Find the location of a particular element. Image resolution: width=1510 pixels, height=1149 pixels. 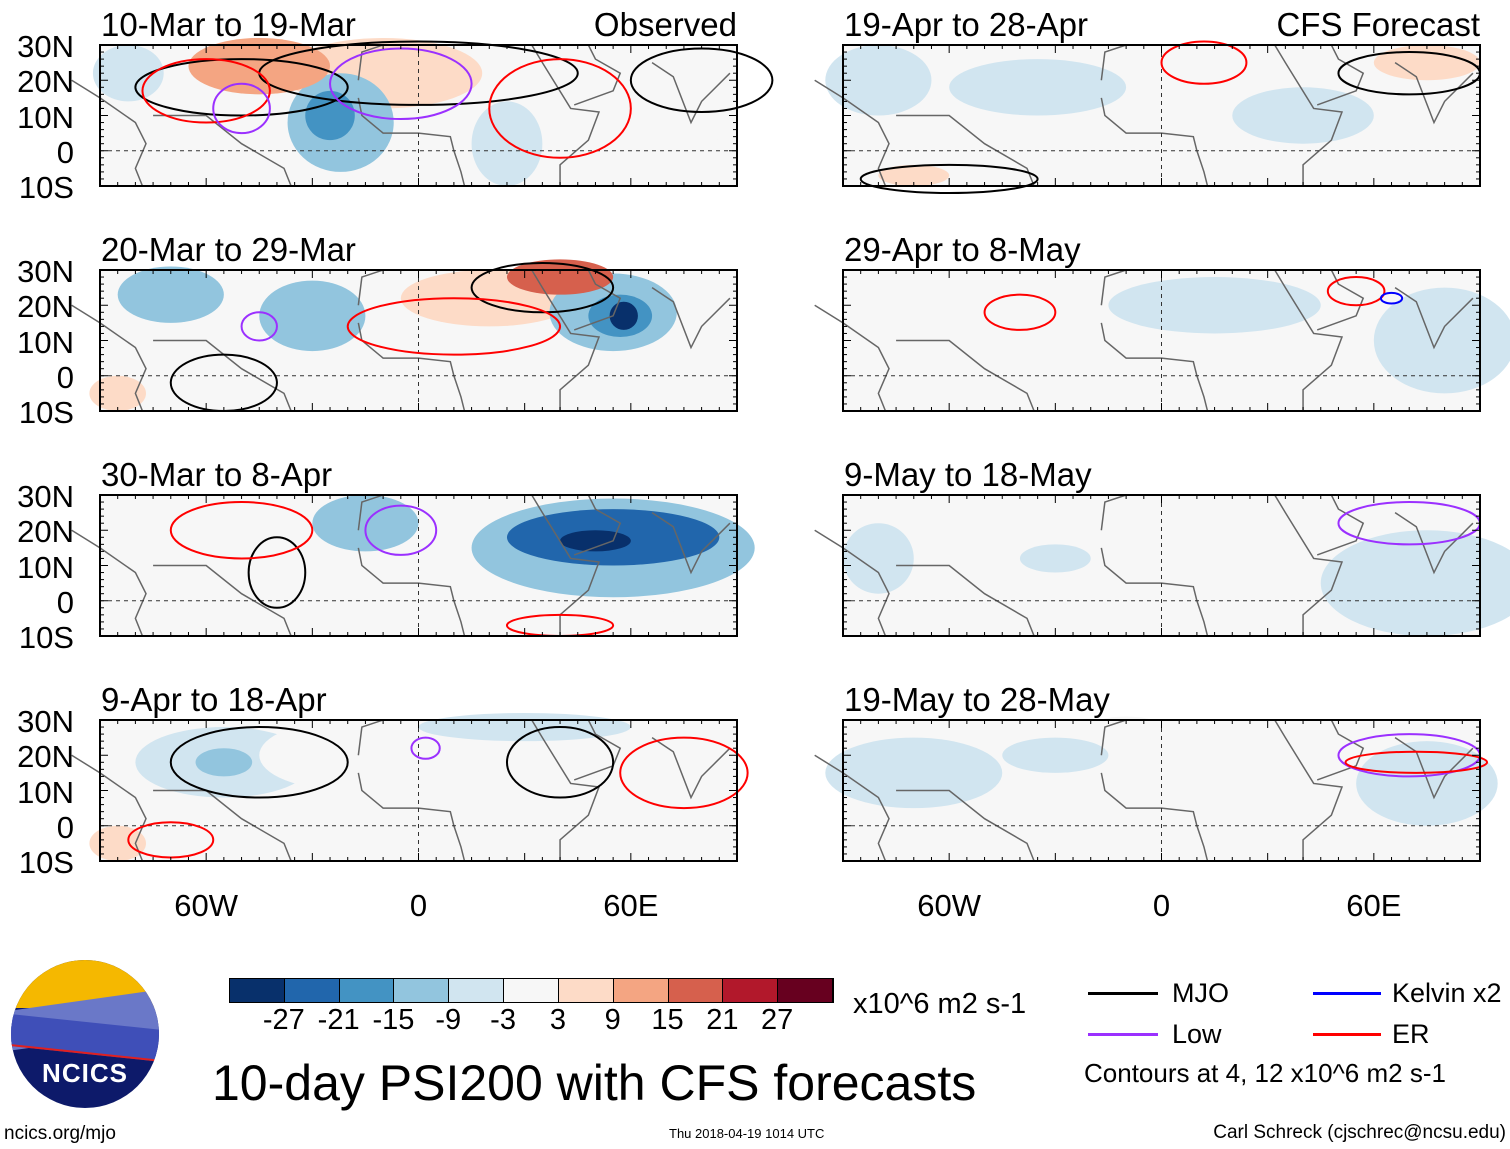

colorbar-tick-label: 3 is located at coordinates (557, 1020).